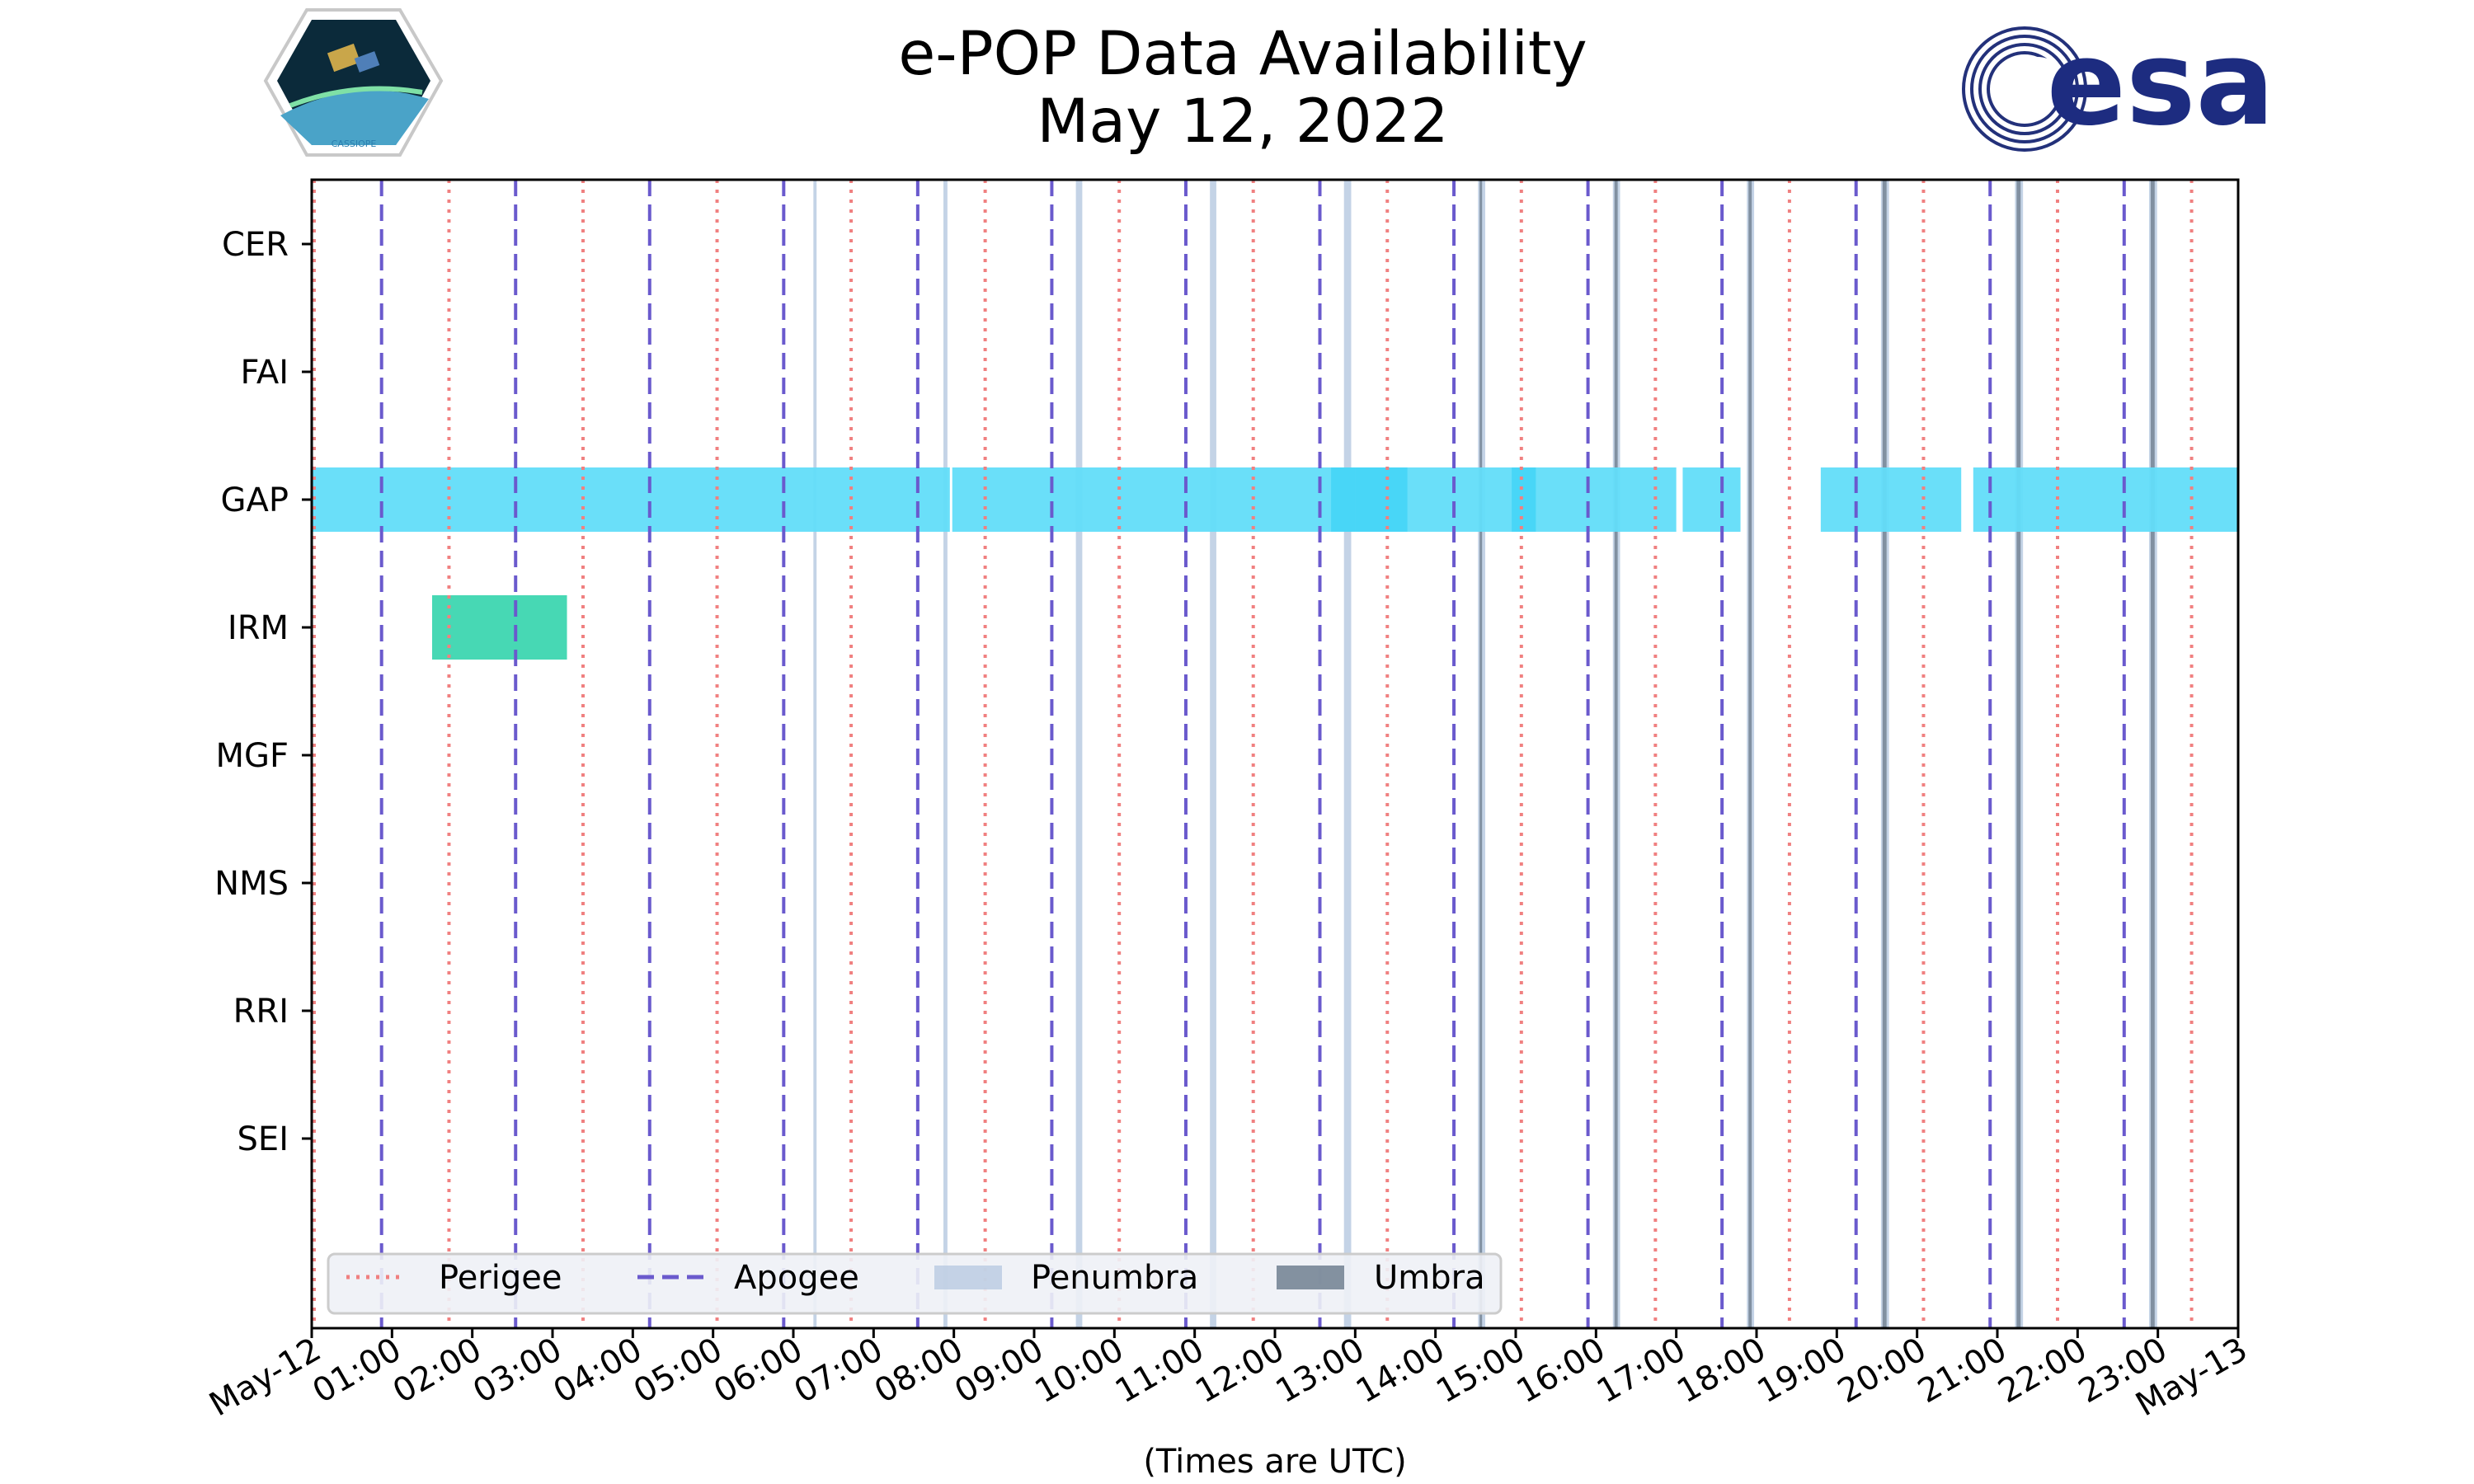 The height and width of the screenshot is (1484, 2474). What do you see at coordinates (838, 1371) in the screenshot?
I see `x-tick-label: 07:00` at bounding box center [838, 1371].